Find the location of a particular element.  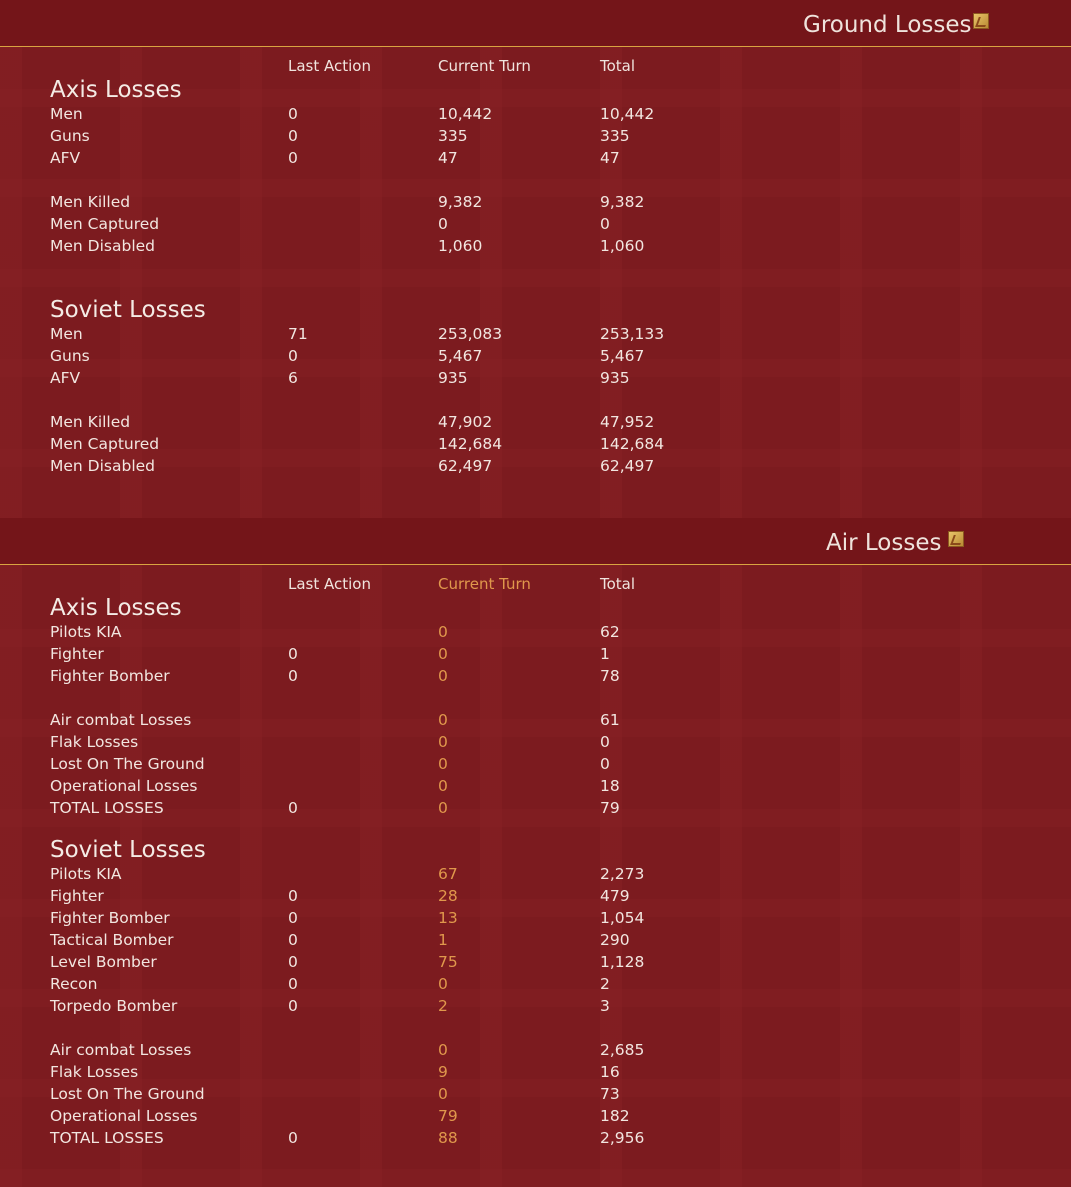

table-row: Fighter 0 28 479 is located at coordinates (535, 898).